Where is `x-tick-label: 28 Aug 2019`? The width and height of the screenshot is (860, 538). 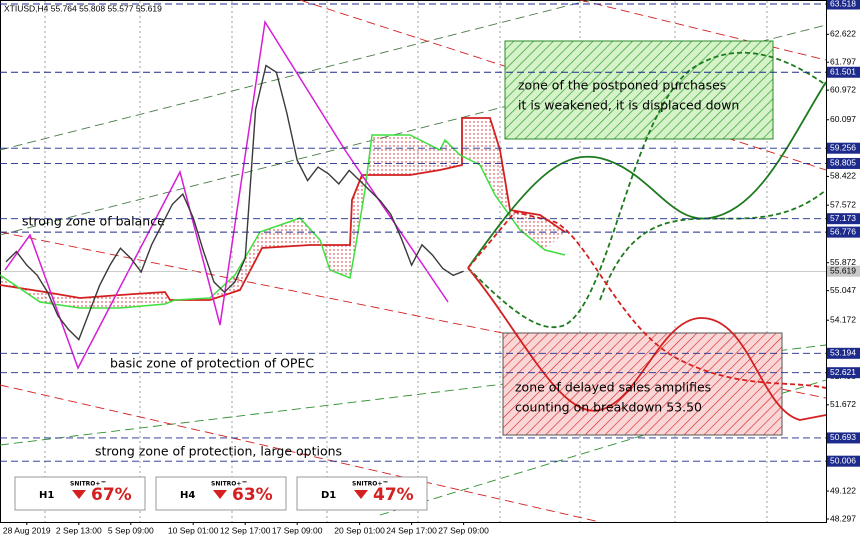
x-tick-label: 28 Aug 2019 is located at coordinates (27, 530).